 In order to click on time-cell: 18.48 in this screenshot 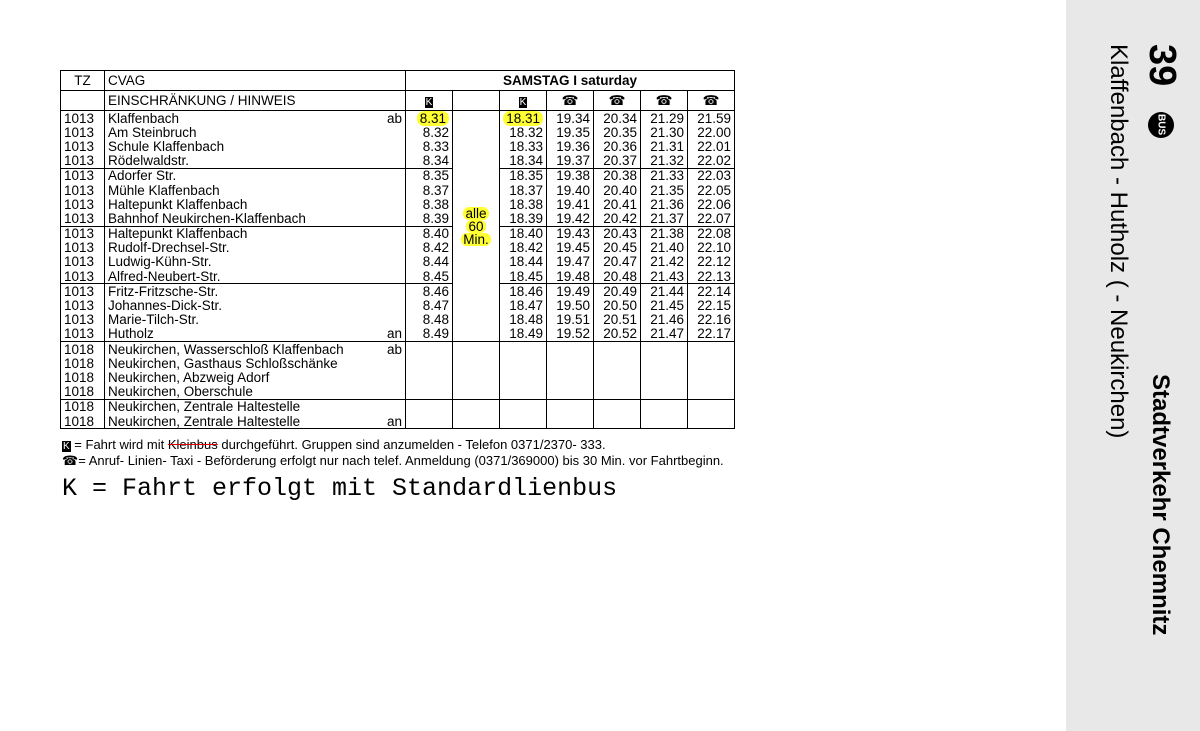, I will do `click(523, 319)`.